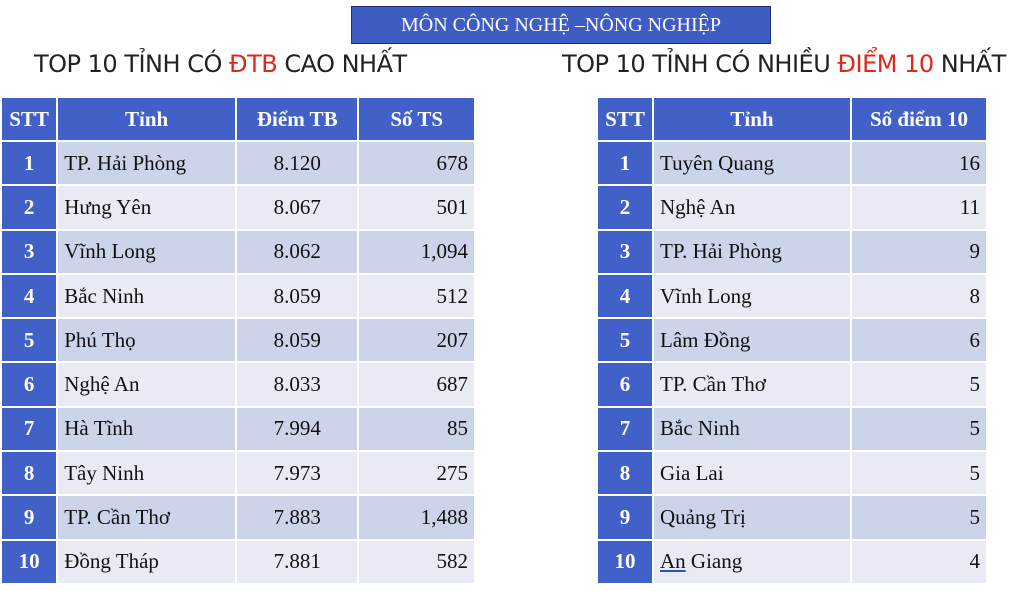  Describe the element at coordinates (29, 207) in the screenshot. I see `row-stt: 2` at that location.